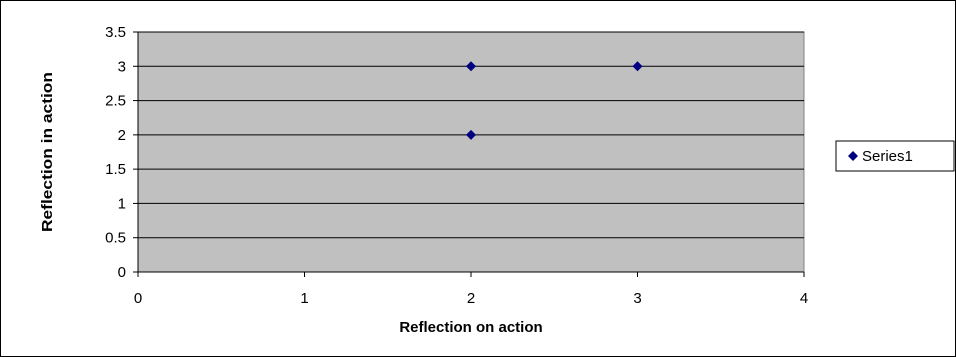 The width and height of the screenshot is (956, 357). I want to click on x-tick-label: 4, so click(804, 298).